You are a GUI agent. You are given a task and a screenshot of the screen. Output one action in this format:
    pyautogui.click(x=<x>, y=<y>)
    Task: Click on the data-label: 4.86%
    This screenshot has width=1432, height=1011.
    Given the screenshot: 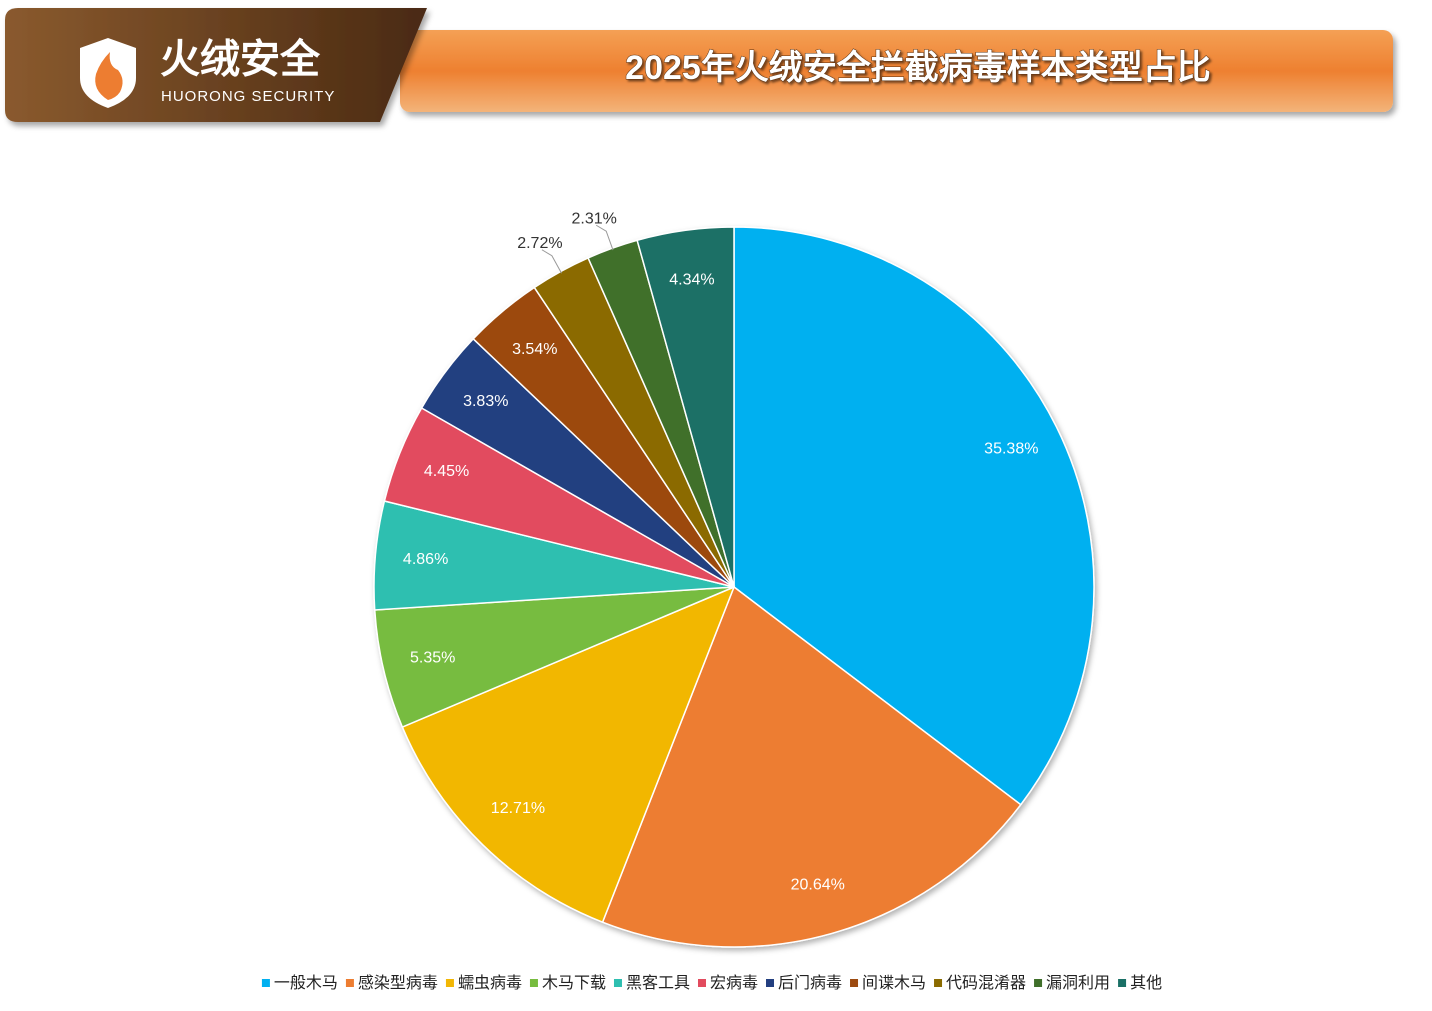 What is the action you would take?
    pyautogui.click(x=425, y=559)
    